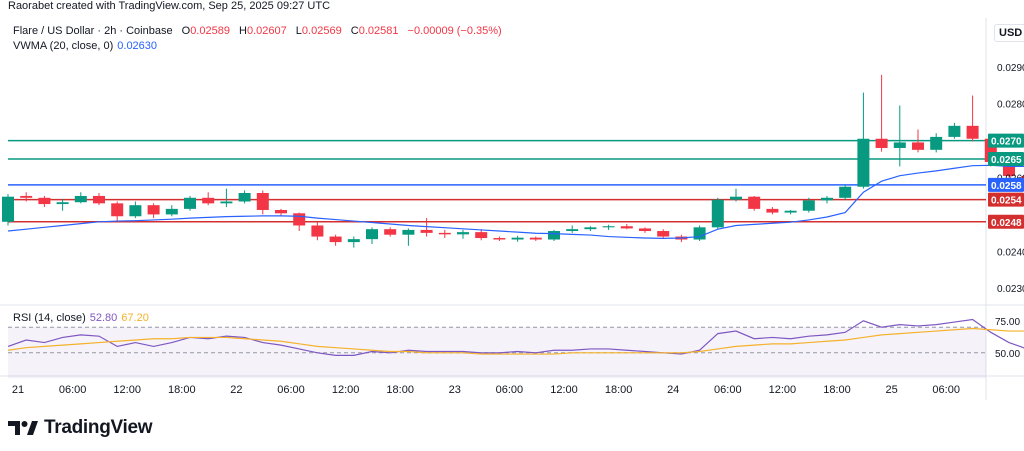 This screenshot has height=451, width=1024. Describe the element at coordinates (1006, 201) in the screenshot. I see `price-label-text: 0.0254` at that location.